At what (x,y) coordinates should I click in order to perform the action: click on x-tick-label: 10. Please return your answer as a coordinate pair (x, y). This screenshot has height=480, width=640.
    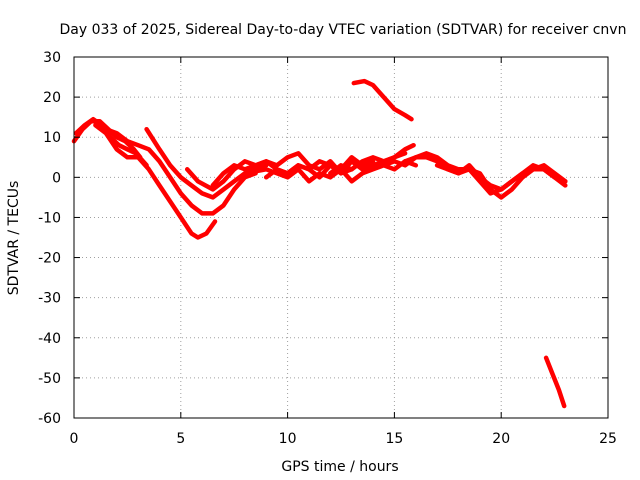
    Looking at the image, I should click on (288, 439).